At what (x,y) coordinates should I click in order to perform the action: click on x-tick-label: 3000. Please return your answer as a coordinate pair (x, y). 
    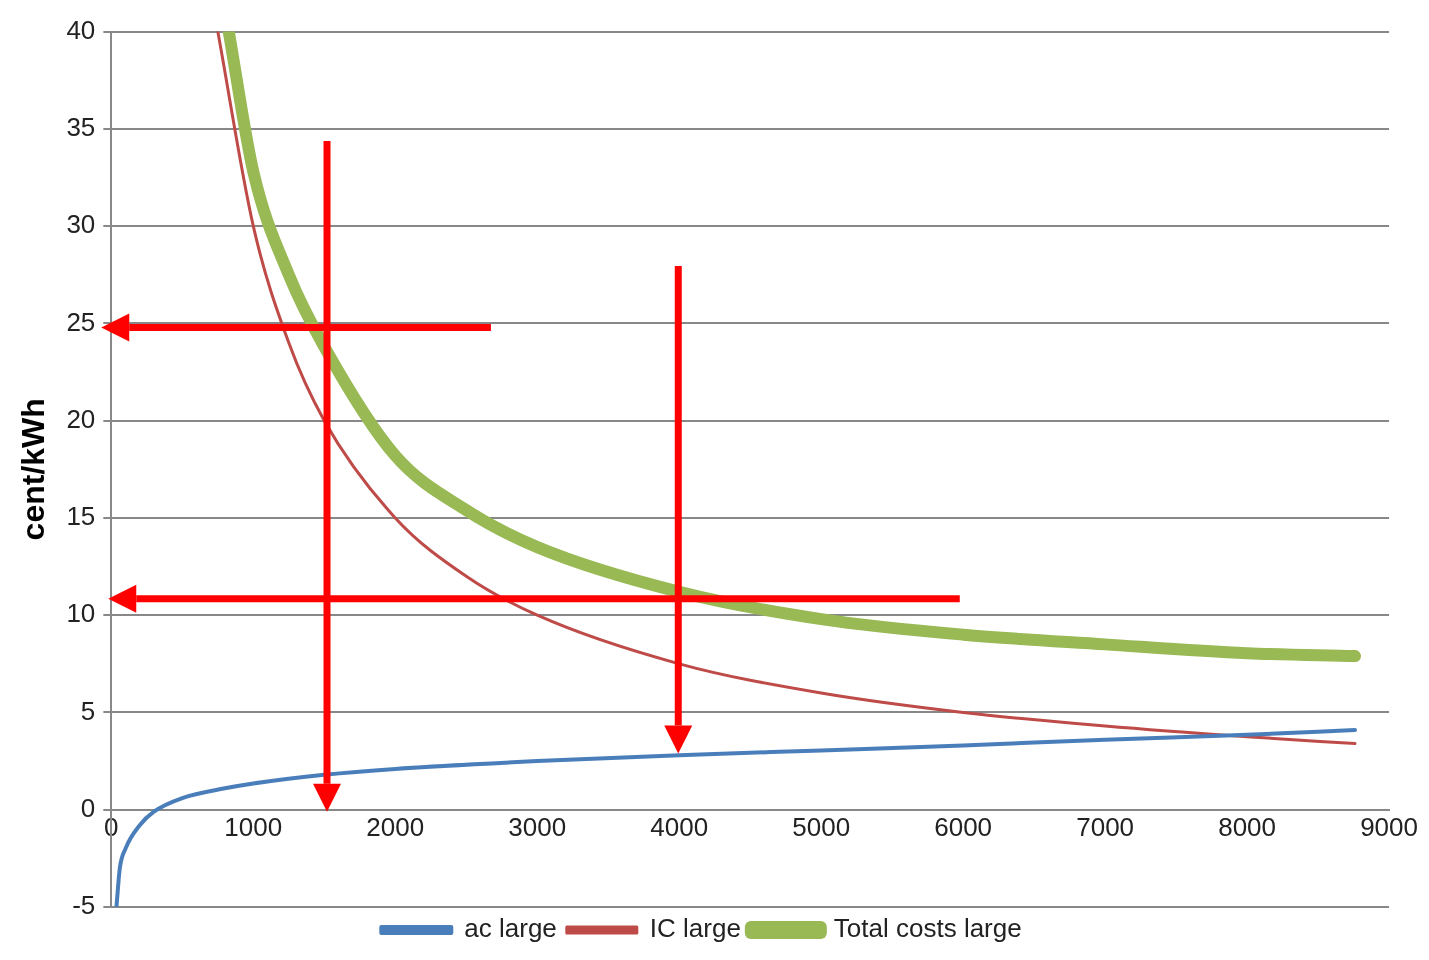
    Looking at the image, I should click on (537, 826).